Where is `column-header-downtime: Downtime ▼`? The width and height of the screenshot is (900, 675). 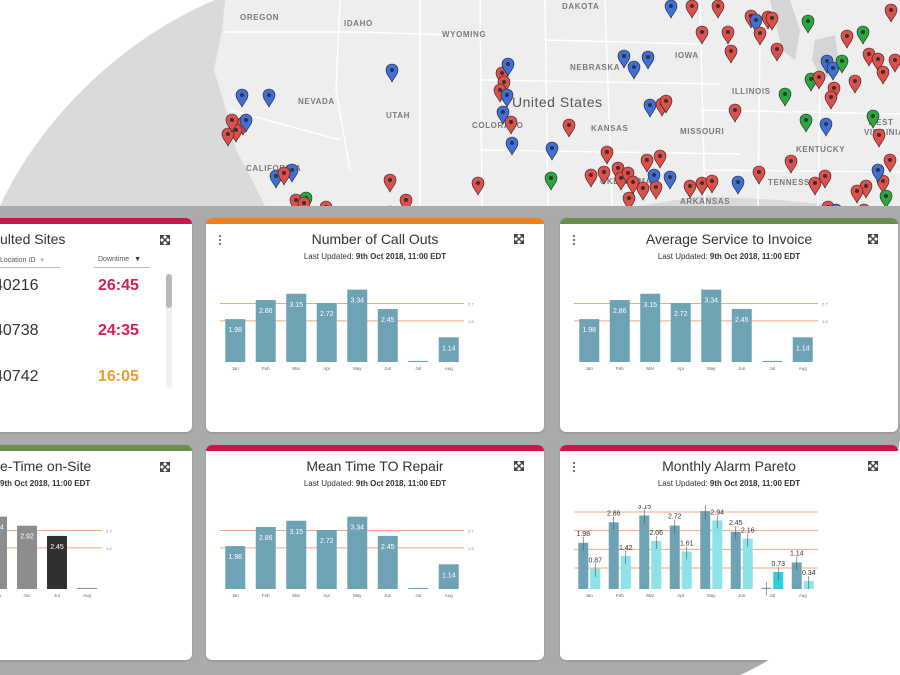 column-header-downtime: Downtime ▼ is located at coordinates (119, 259).